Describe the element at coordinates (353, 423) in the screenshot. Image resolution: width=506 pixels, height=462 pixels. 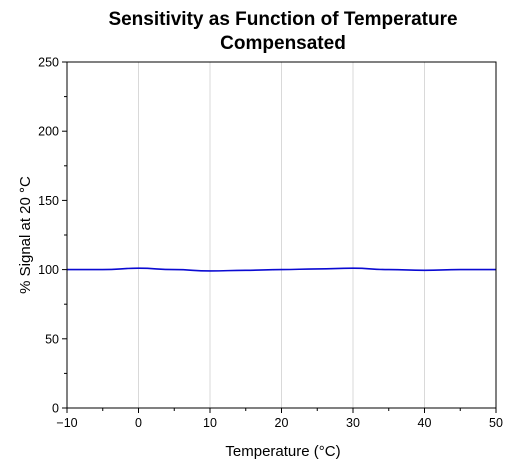
I see `x-tick-label: 30` at that location.